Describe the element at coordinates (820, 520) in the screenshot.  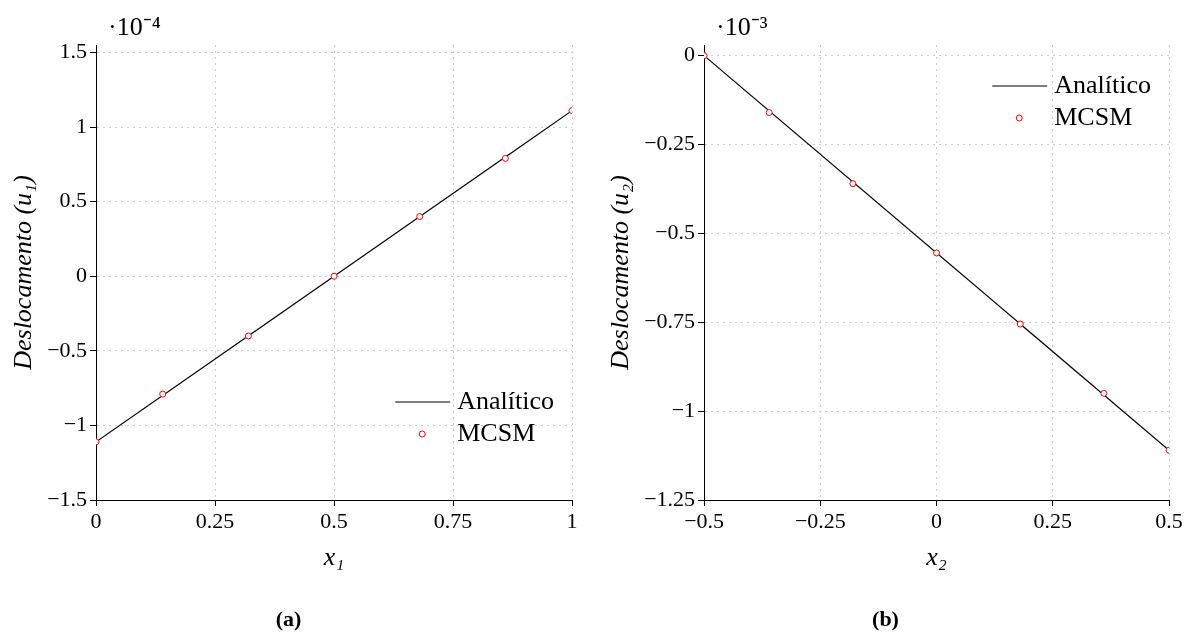
I see `x-tick-label: −0.25` at that location.